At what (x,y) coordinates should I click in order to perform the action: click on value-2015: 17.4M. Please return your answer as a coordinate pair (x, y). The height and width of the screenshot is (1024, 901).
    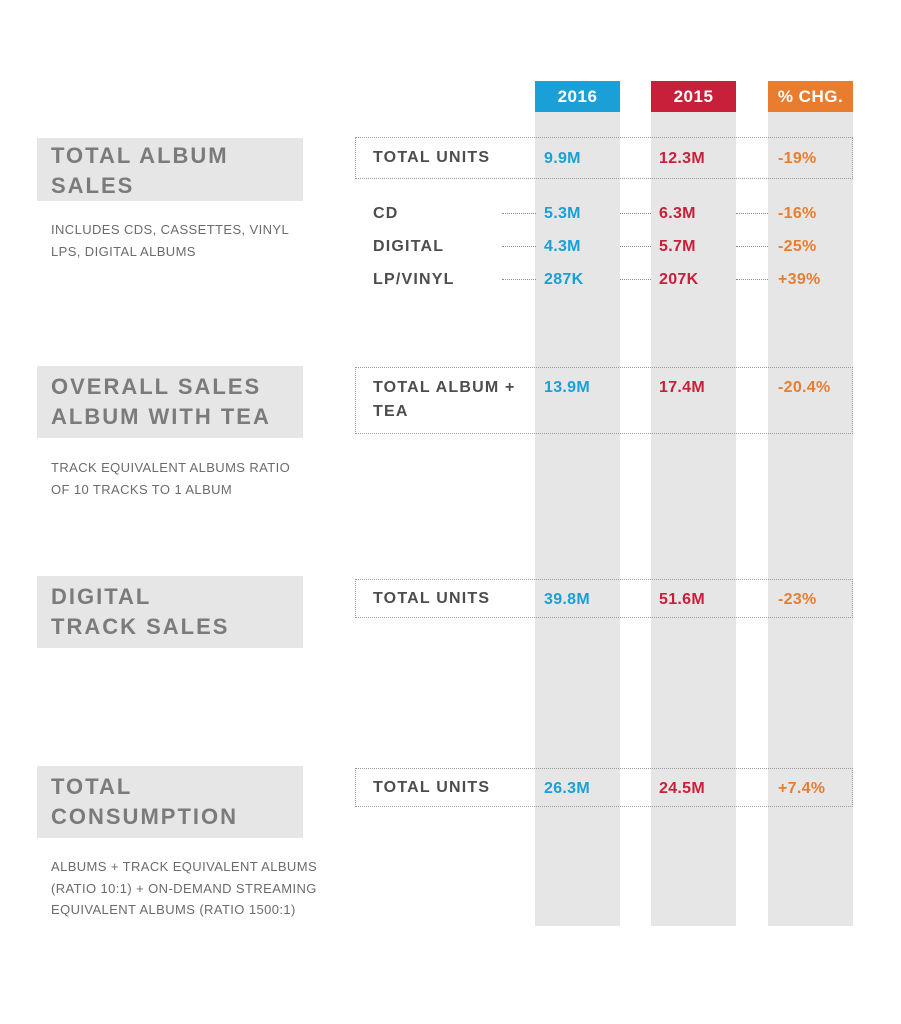
    Looking at the image, I should click on (682, 387).